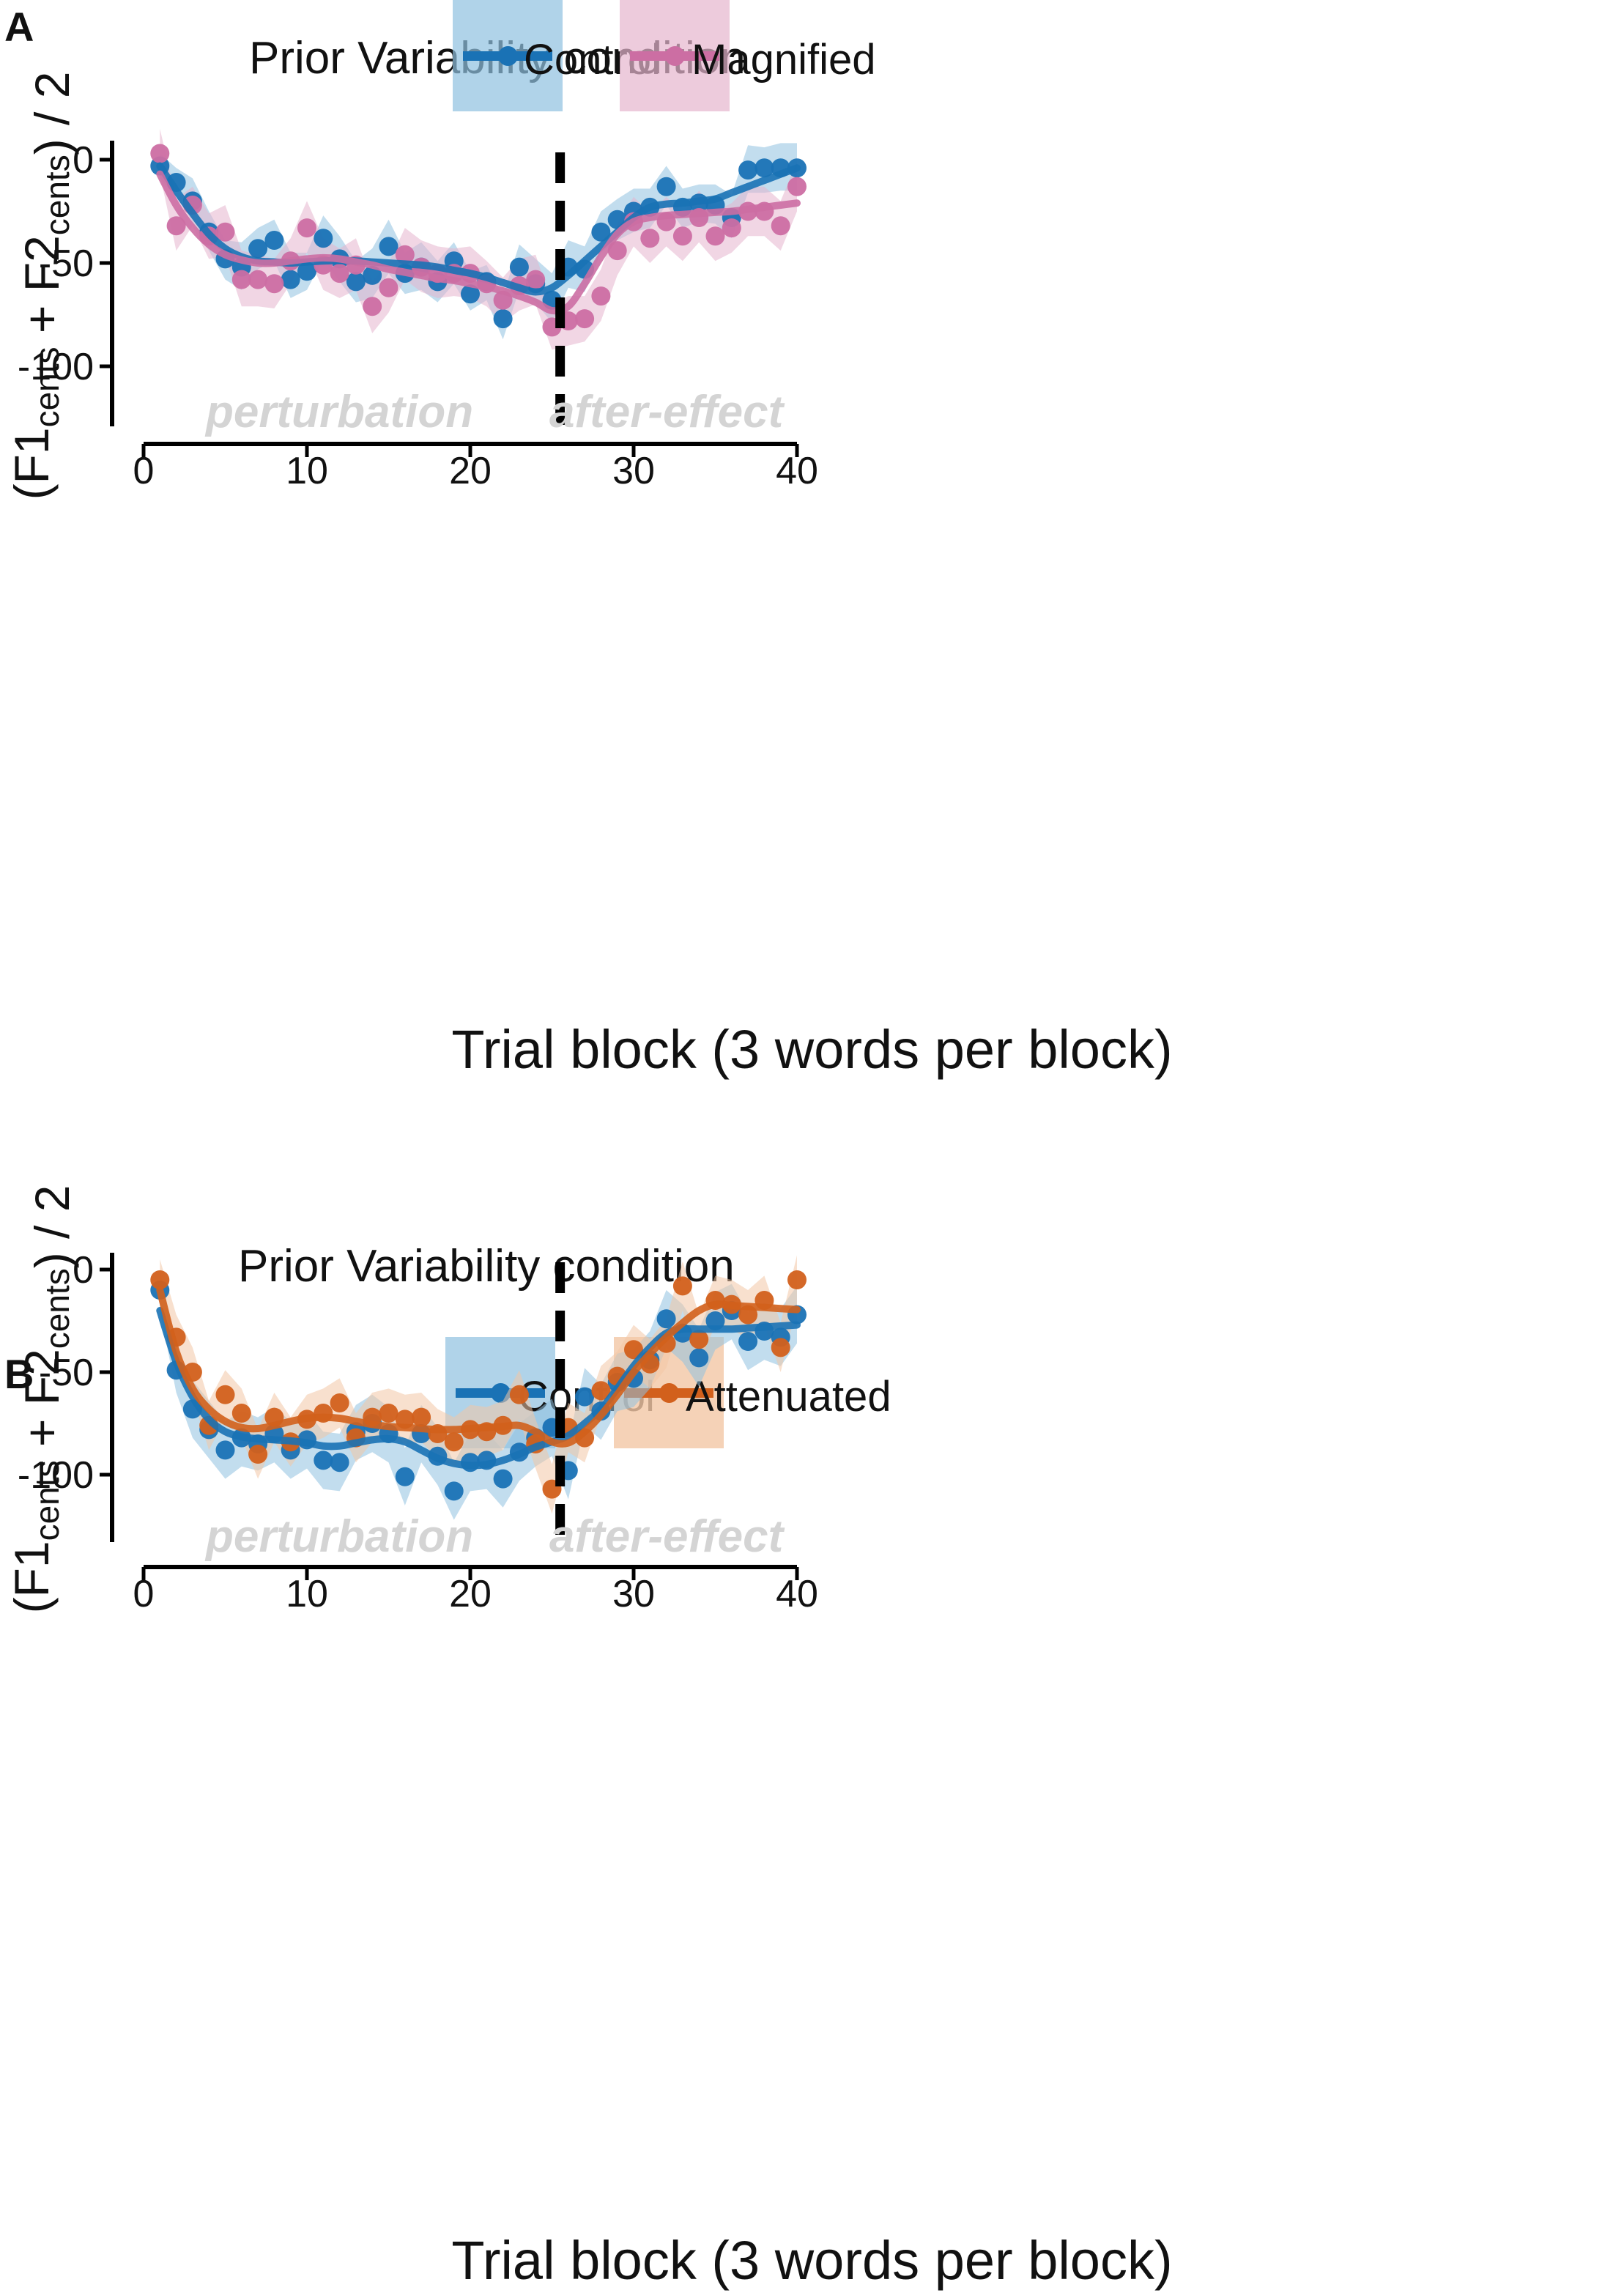 The image size is (1624, 2293). What do you see at coordinates (487, 1266) in the screenshot?
I see `legend-title: Prior Variability condition` at bounding box center [487, 1266].